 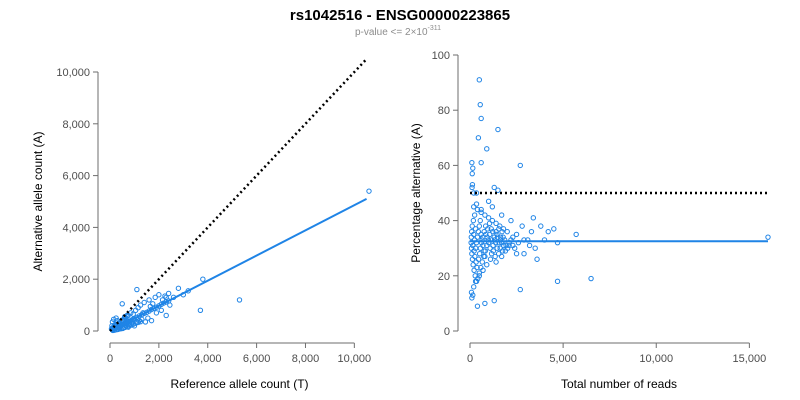 What do you see at coordinates (238, 265) in the screenshot?
I see `left-fit-line` at bounding box center [238, 265].